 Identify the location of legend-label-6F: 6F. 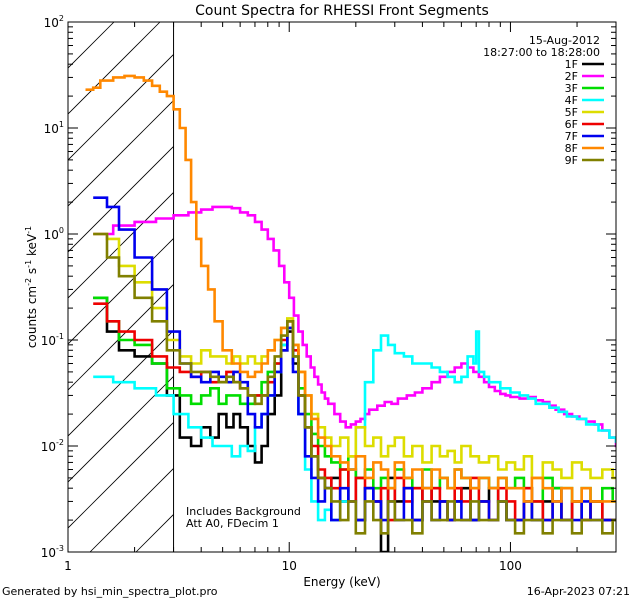
(571, 124).